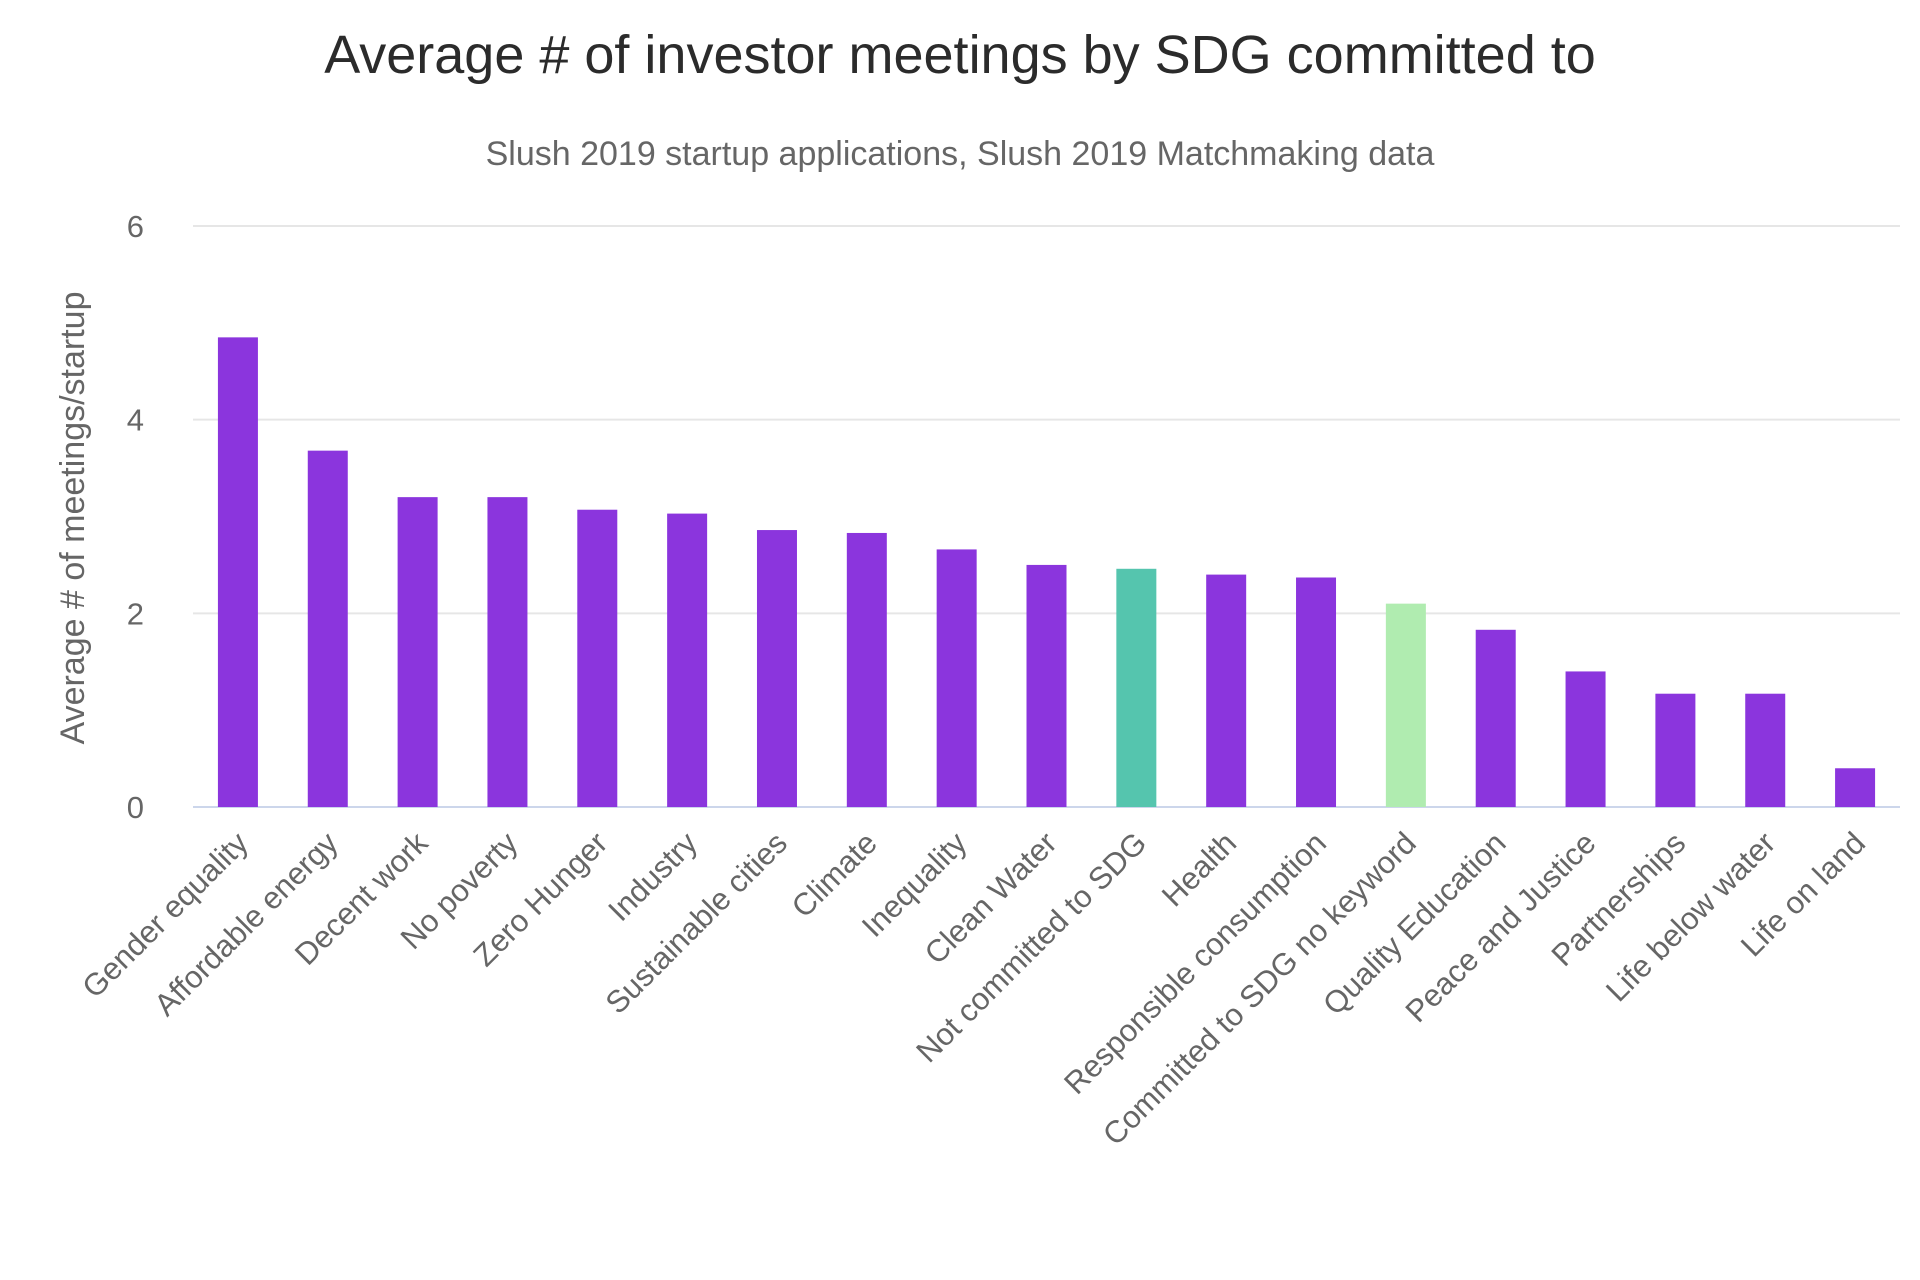 Image resolution: width=1920 pixels, height=1280 pixels. I want to click on y-axis-ticks: 0 2 4 6, so click(135, 517).